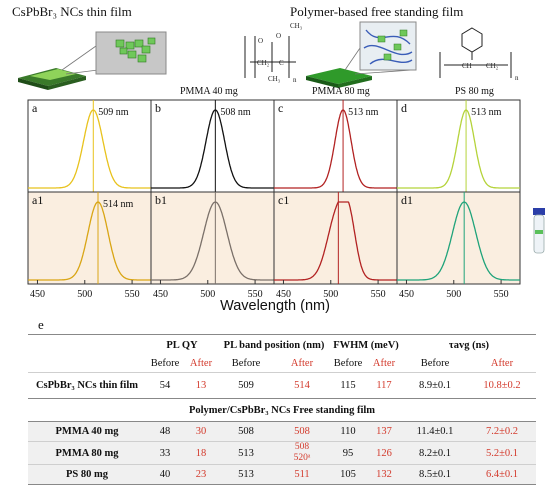 Image resolution: width=550 pixels, height=497 pixels. I want to click on cell: 6.4±0.1, so click(502, 474).